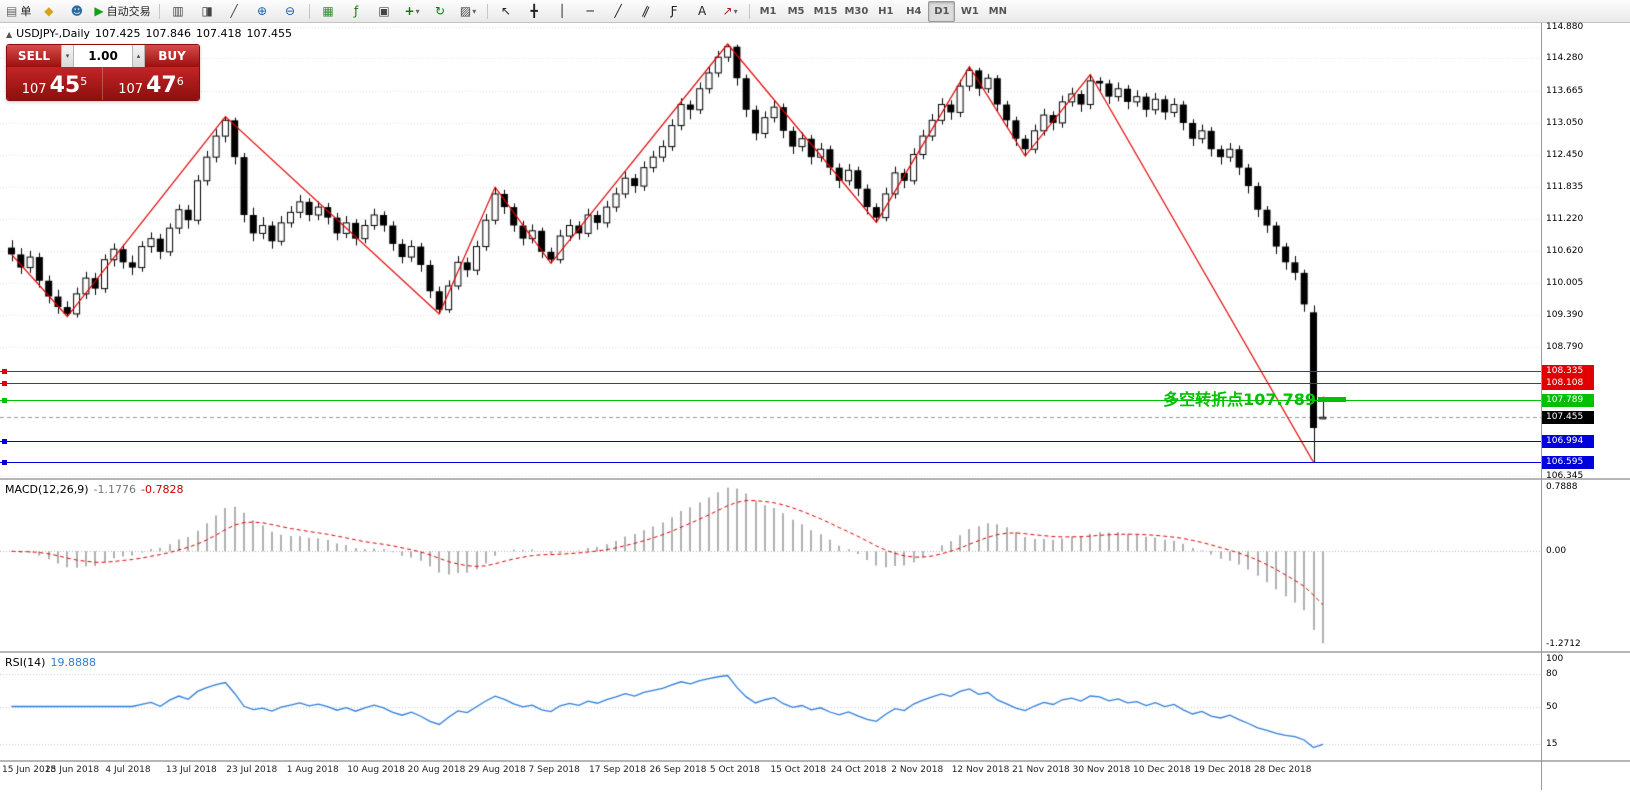 The height and width of the screenshot is (811, 1630). What do you see at coordinates (942, 11) in the screenshot?
I see `timeframe-d1-button: D1` at bounding box center [942, 11].